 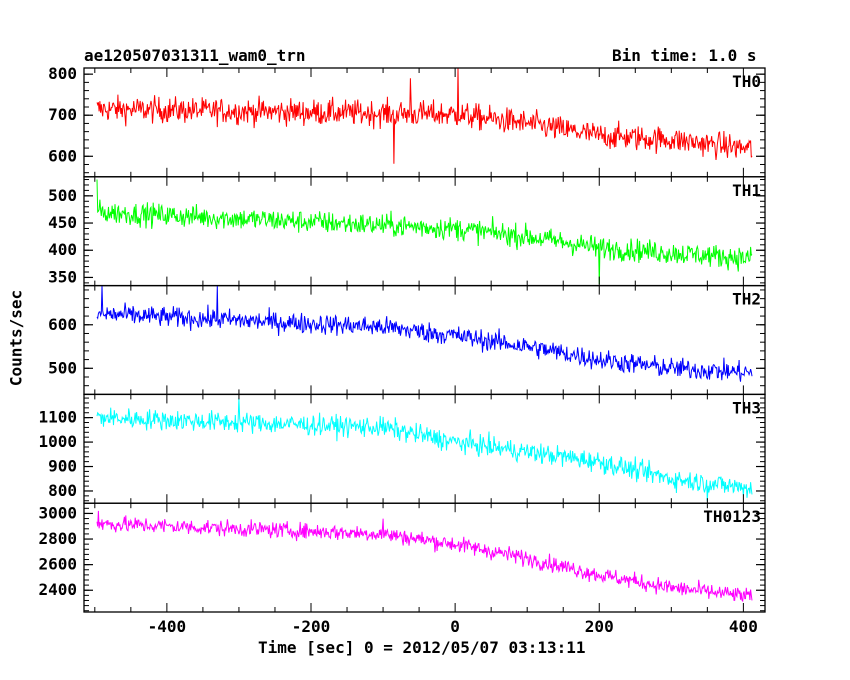 I want to click on series-line-th0123, so click(x=424, y=556).